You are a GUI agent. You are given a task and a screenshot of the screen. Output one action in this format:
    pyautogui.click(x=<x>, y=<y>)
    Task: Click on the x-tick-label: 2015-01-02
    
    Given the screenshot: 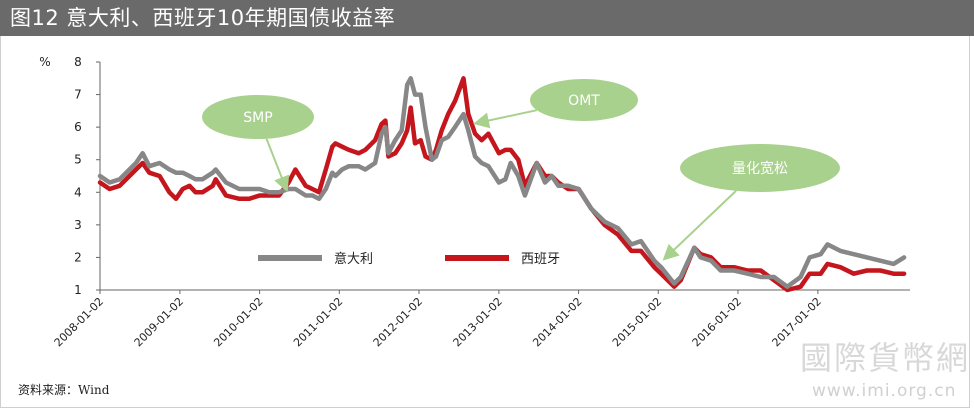 What is the action you would take?
    pyautogui.click(x=637, y=322)
    